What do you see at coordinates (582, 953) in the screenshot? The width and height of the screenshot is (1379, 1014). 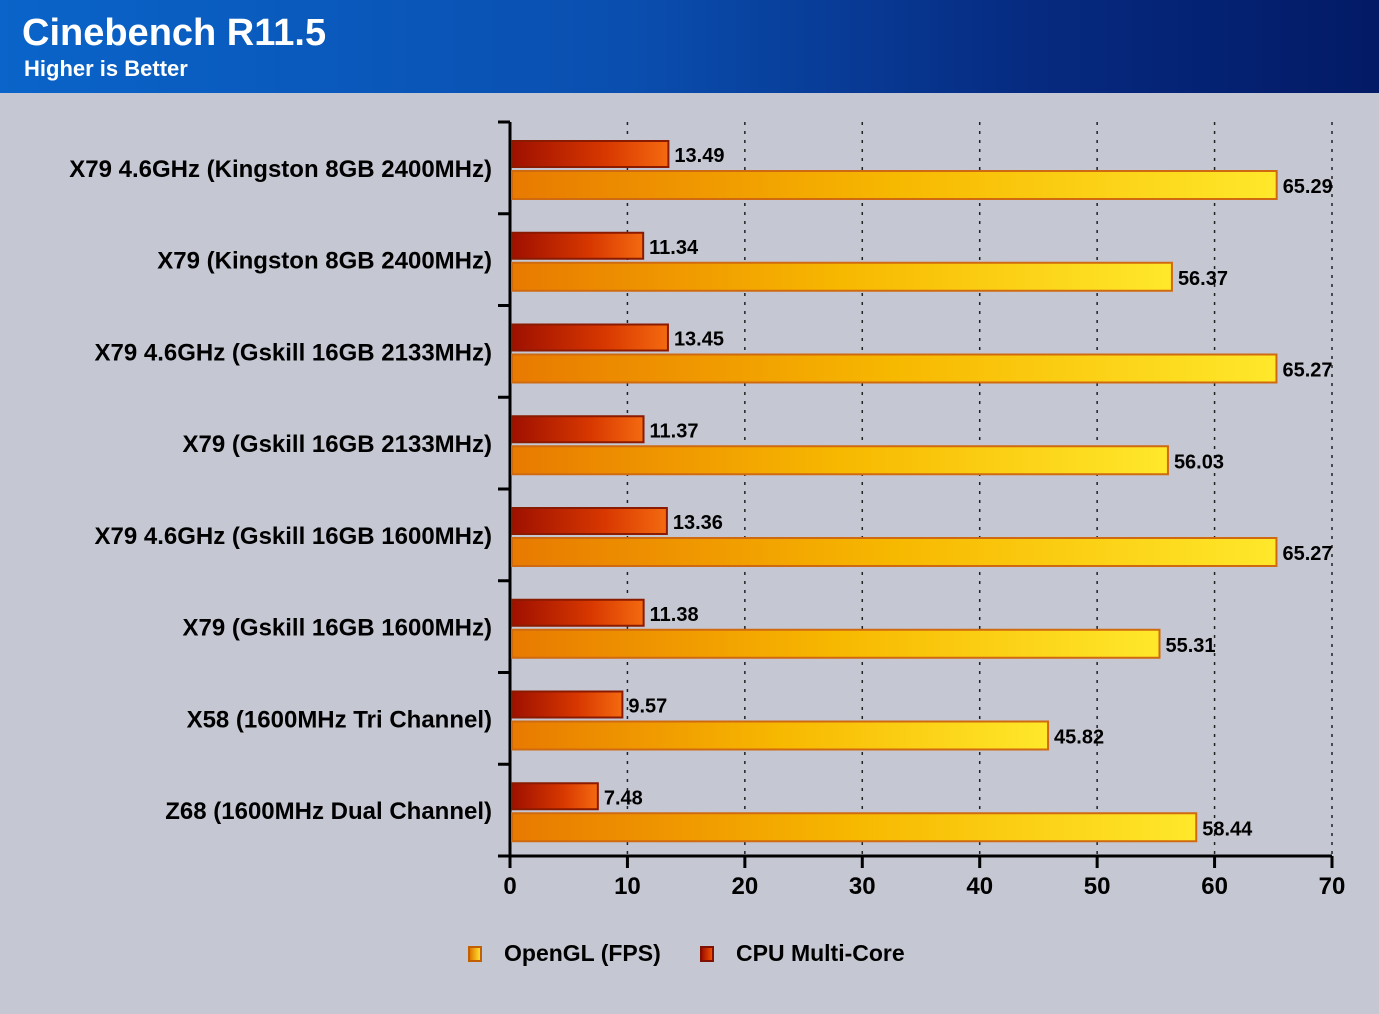 I see `legend-label-opengl: OpenGL (FPS)` at bounding box center [582, 953].